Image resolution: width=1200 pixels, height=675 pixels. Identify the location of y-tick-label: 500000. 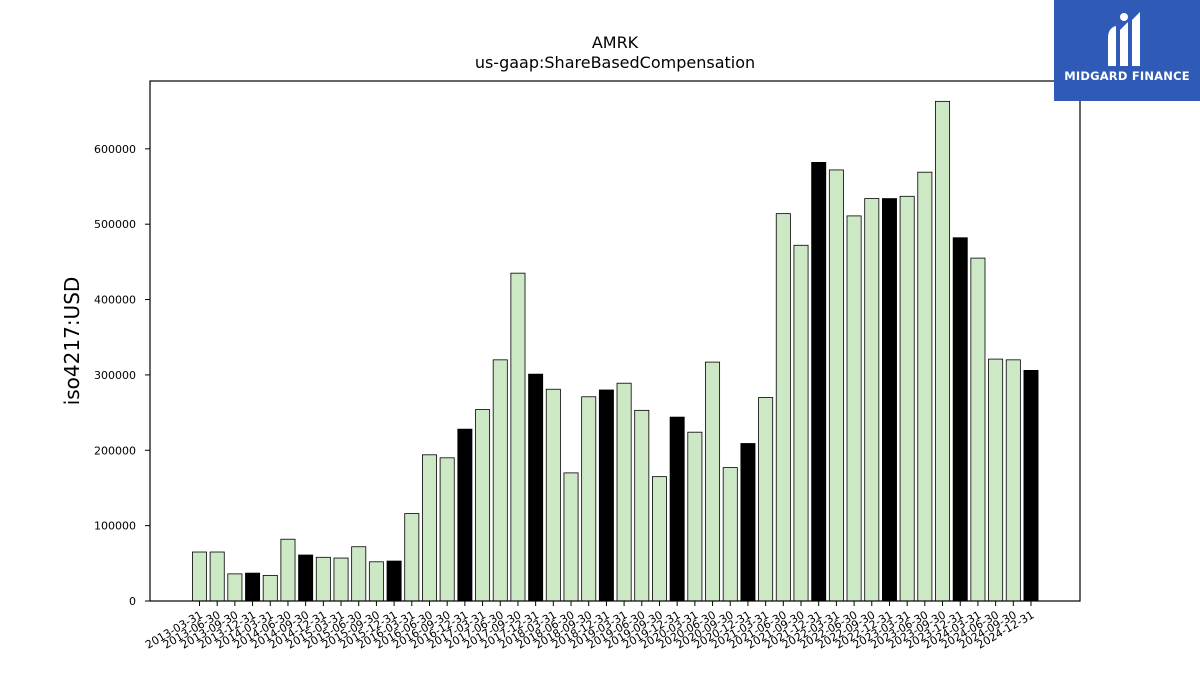
(115, 224).